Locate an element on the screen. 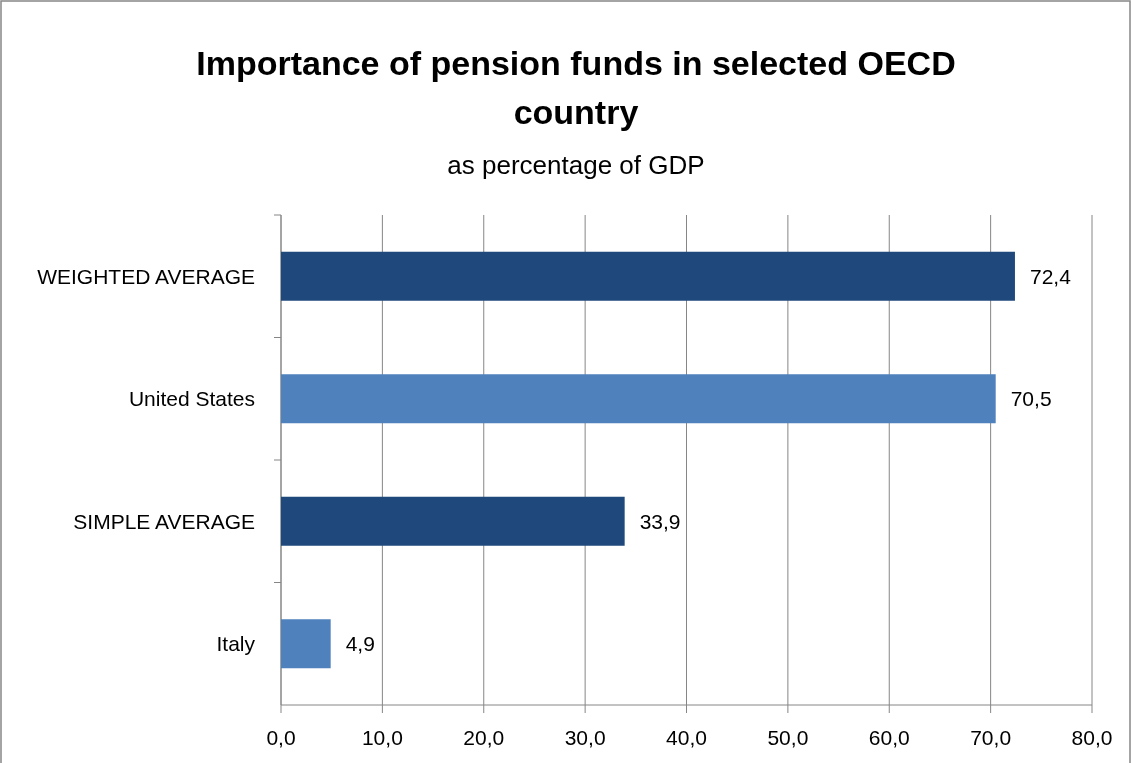  x-tick-label: 10,0 is located at coordinates (382, 737).